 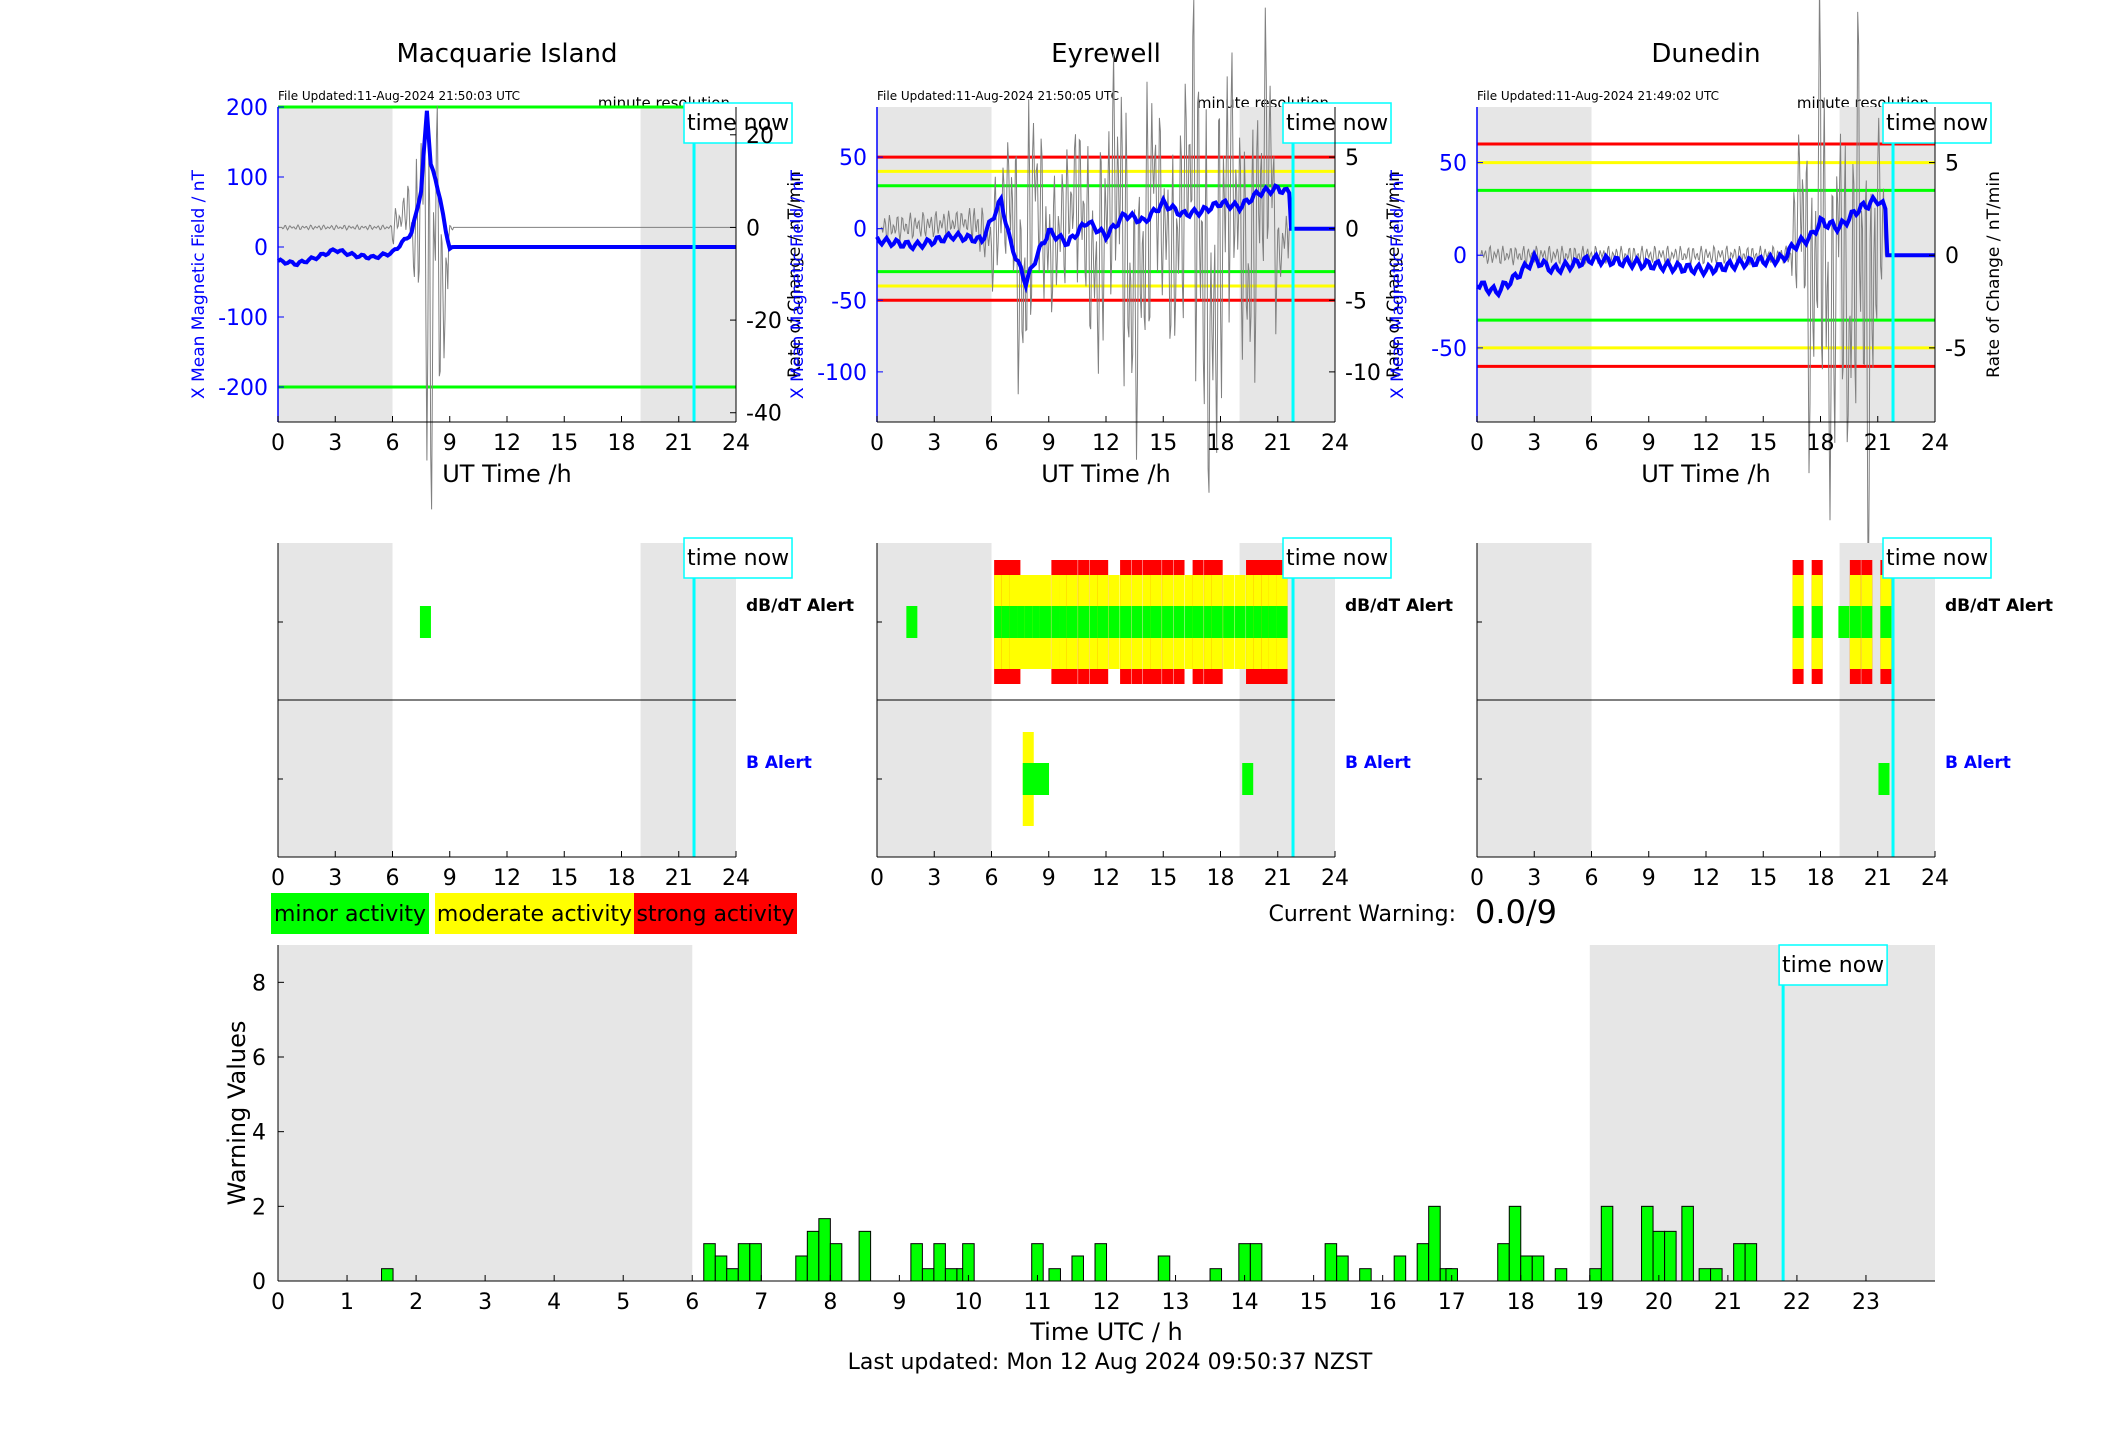 I want to click on y2-tick-label: 5, so click(x=1952, y=164).